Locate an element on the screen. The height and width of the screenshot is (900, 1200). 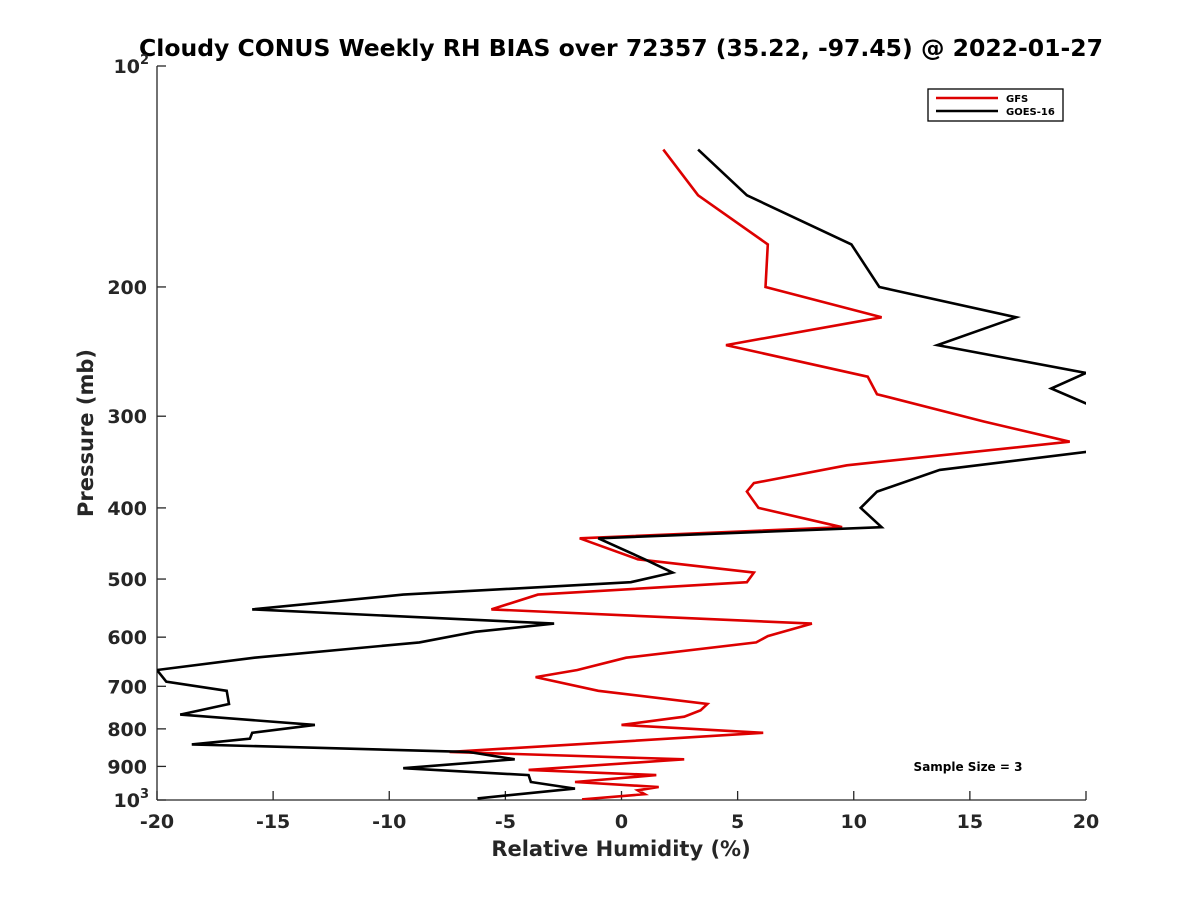
x-tick-label: -5 is located at coordinates (505, 822).